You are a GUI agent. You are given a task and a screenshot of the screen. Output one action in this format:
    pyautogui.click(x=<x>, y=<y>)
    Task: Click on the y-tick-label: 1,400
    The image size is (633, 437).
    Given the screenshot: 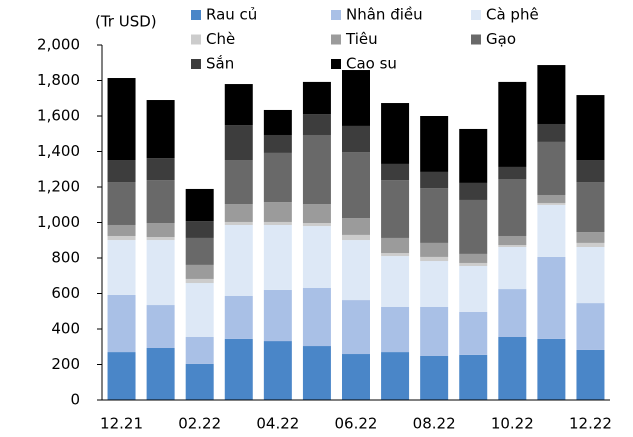 What is the action you would take?
    pyautogui.click(x=58, y=151)
    